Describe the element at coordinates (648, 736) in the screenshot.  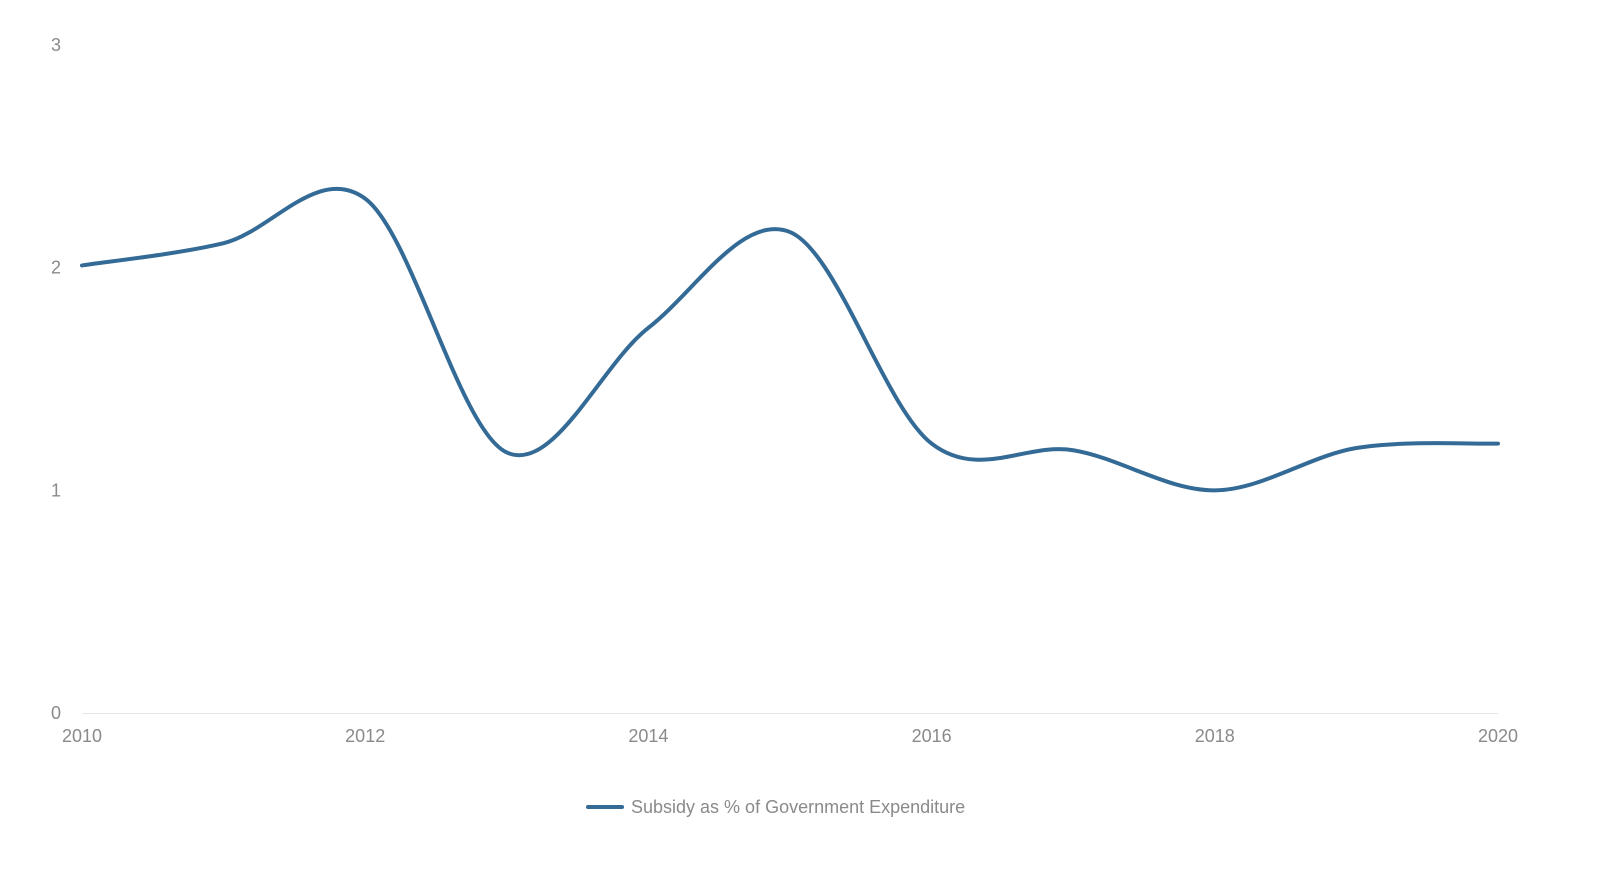
I see `x-tick-label: 2014` at that location.